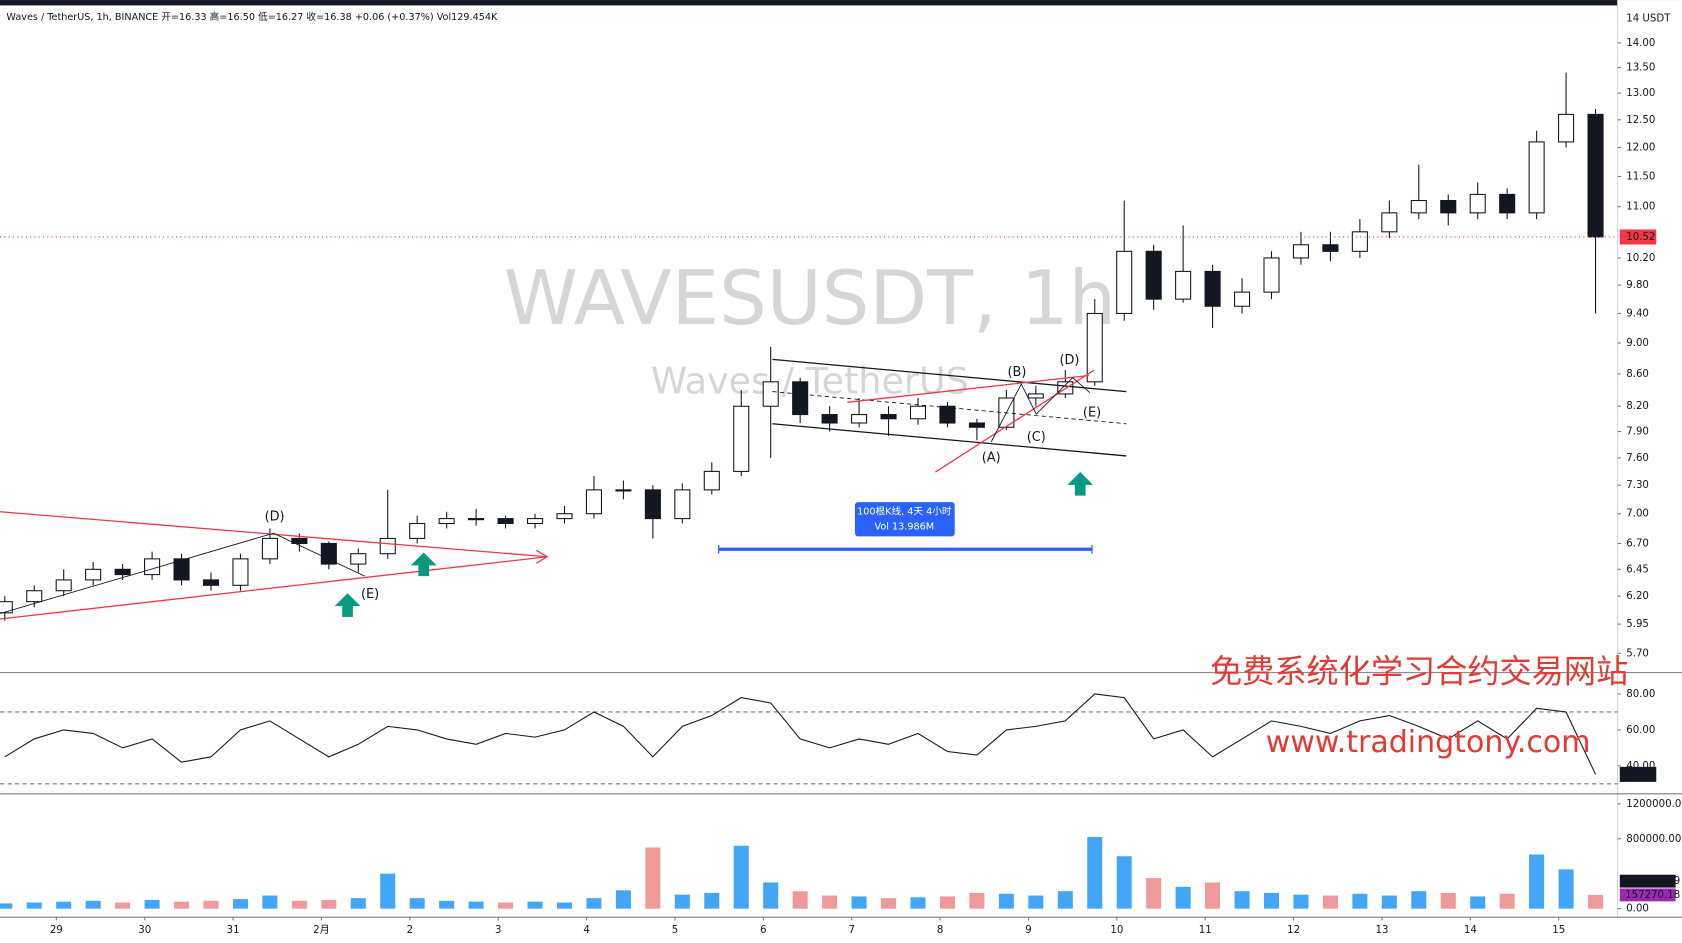 Image resolution: width=1682 pixels, height=943 pixels. I want to click on rsi-tick-label: 40.00, so click(1640, 766).